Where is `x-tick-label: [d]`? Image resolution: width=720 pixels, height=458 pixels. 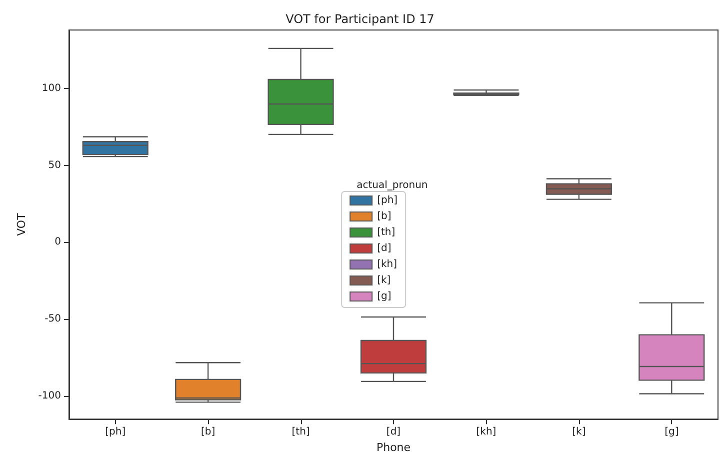
x-tick-label: [d] is located at coordinates (393, 432).